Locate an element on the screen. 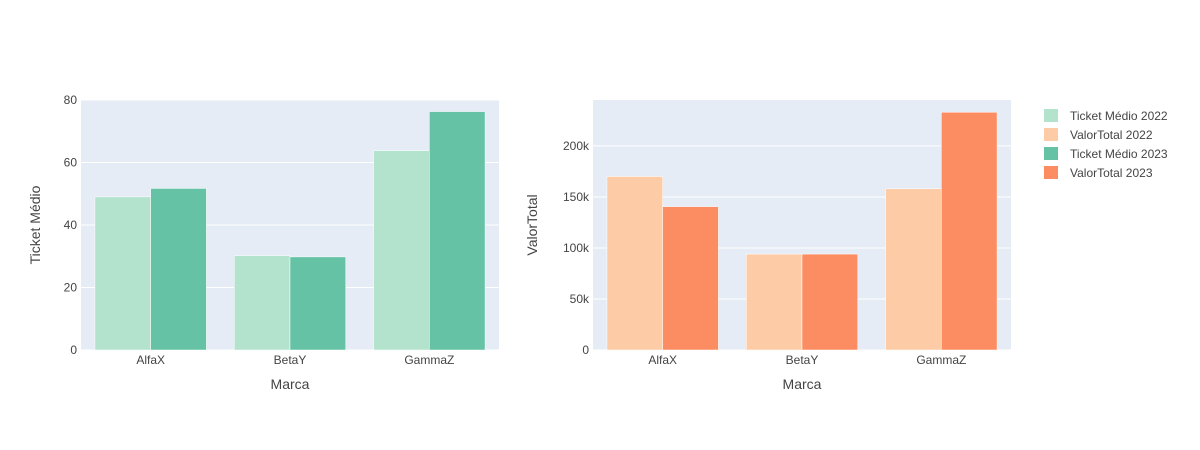 Image resolution: width=1200 pixels, height=450 pixels. y-tick-label: 150k is located at coordinates (576, 197).